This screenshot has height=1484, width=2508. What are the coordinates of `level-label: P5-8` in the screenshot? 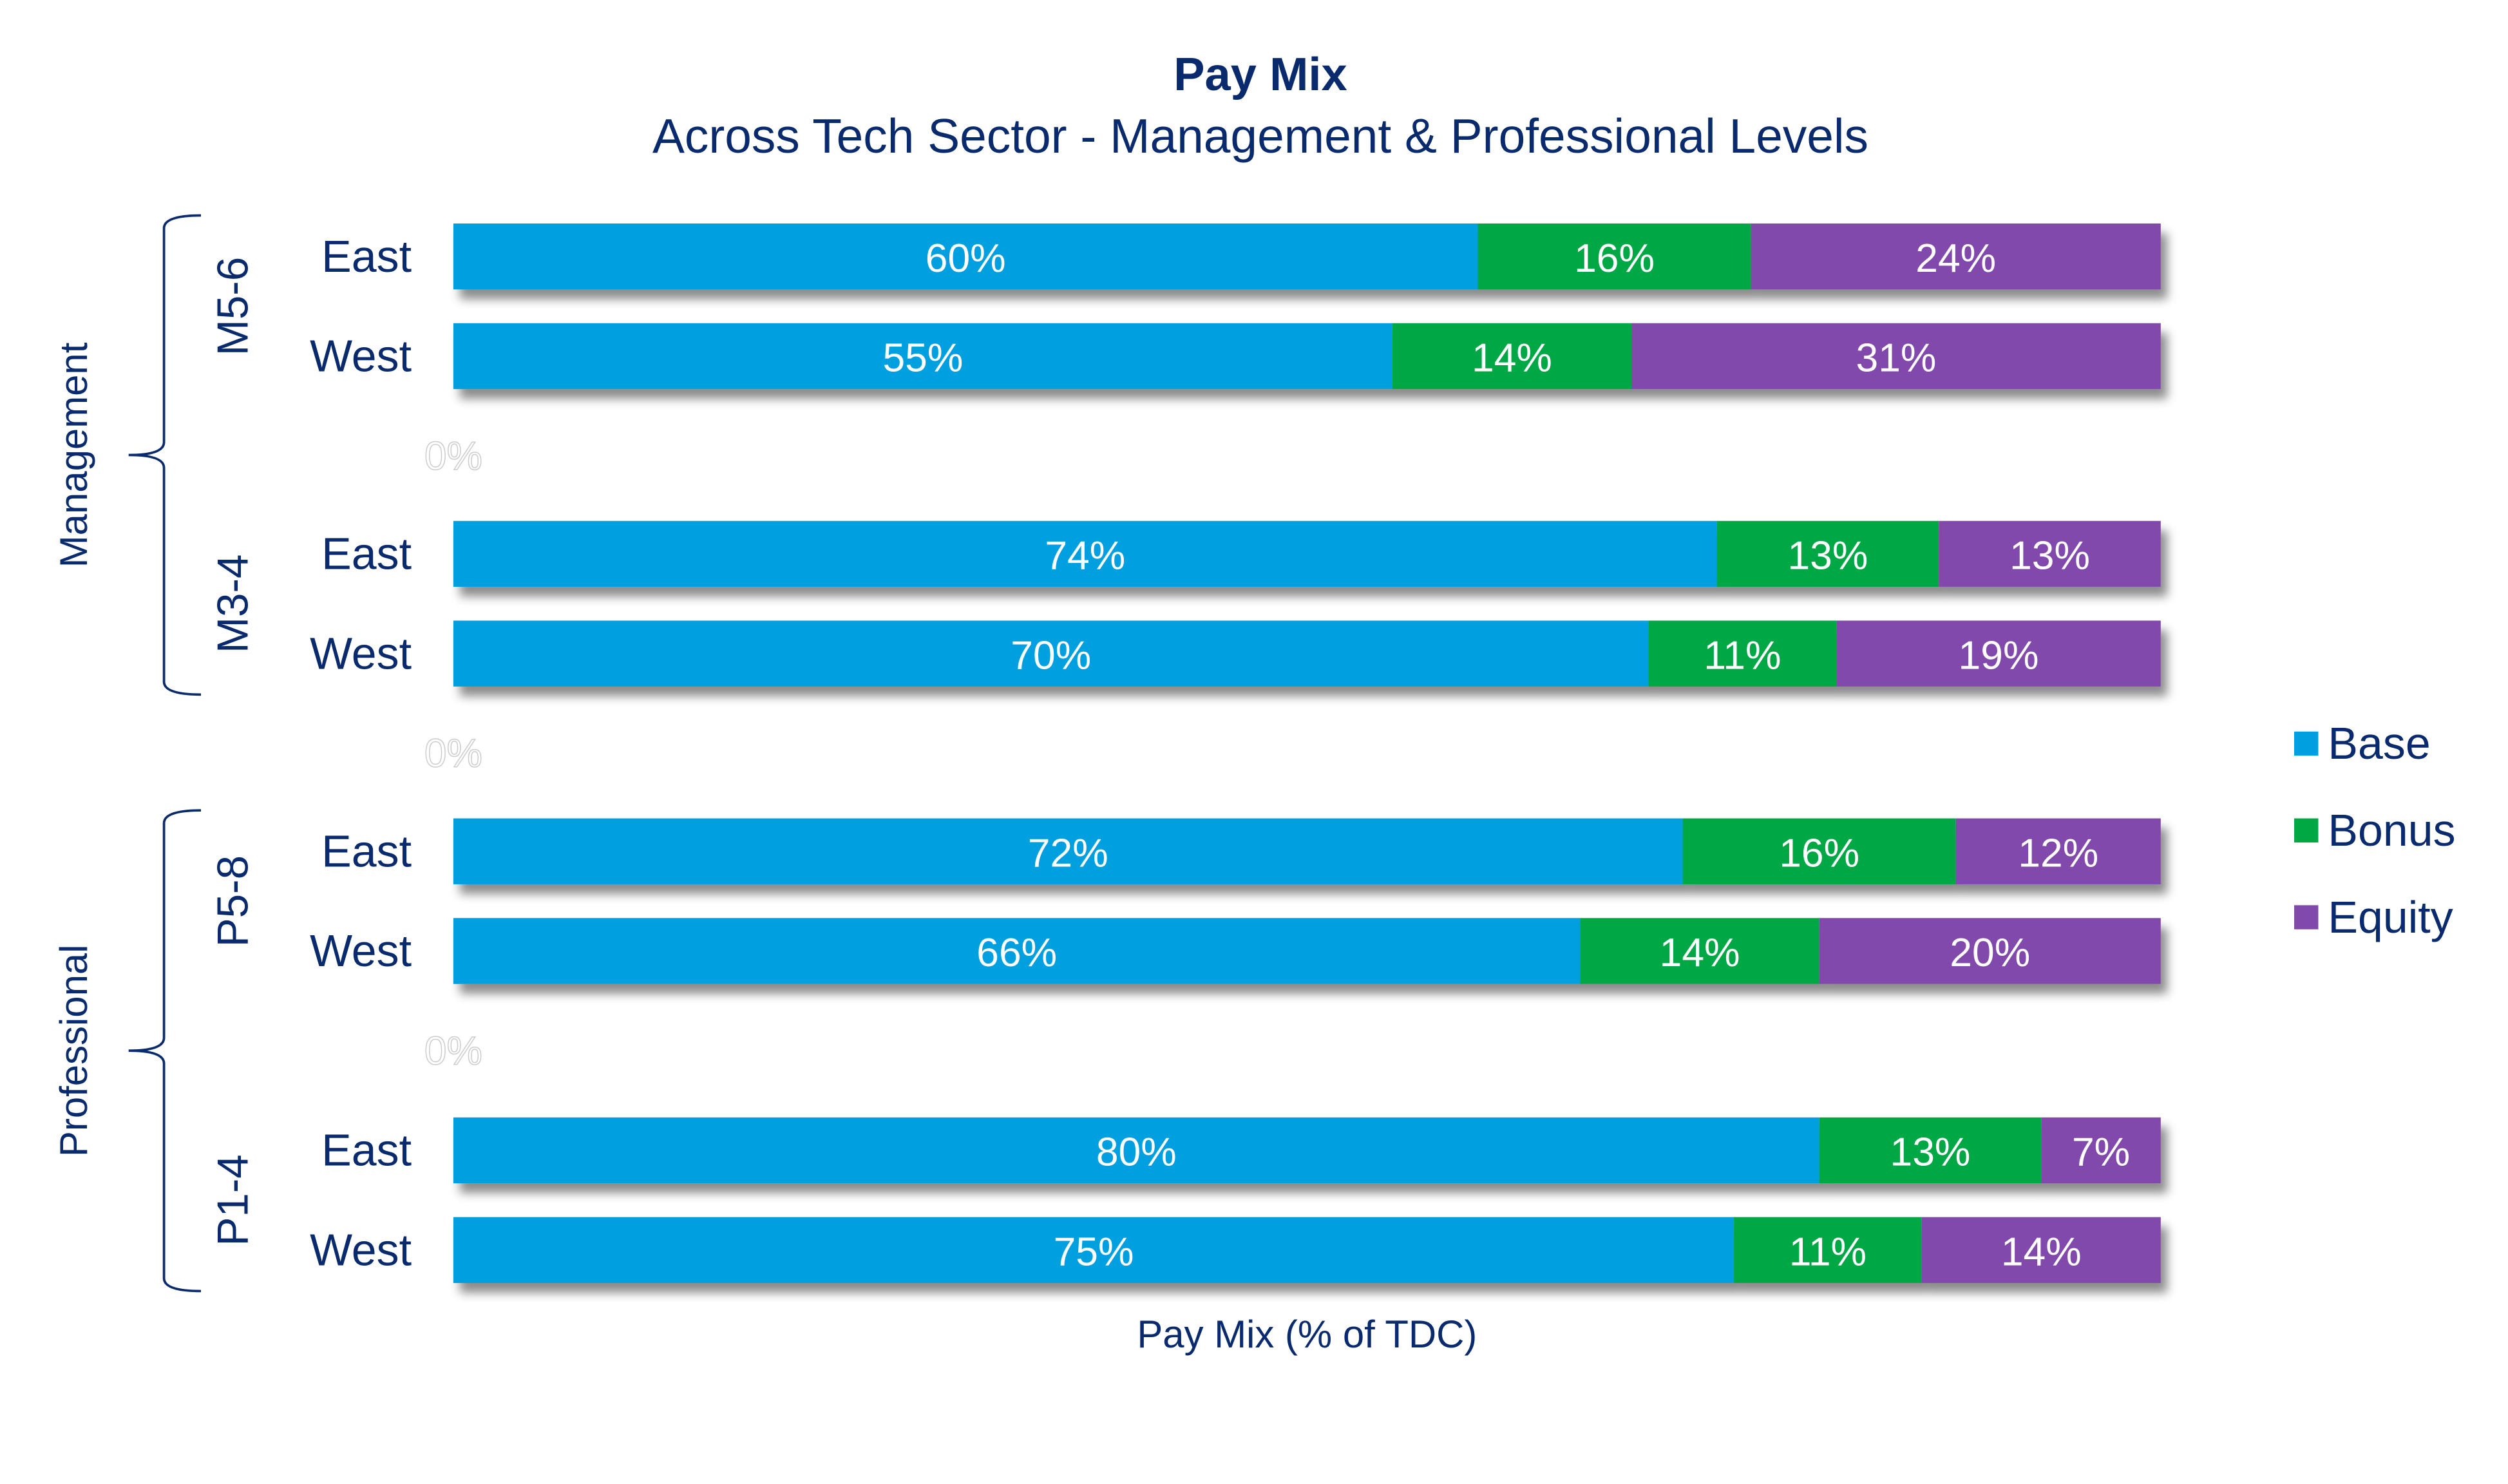 It's located at (233, 901).